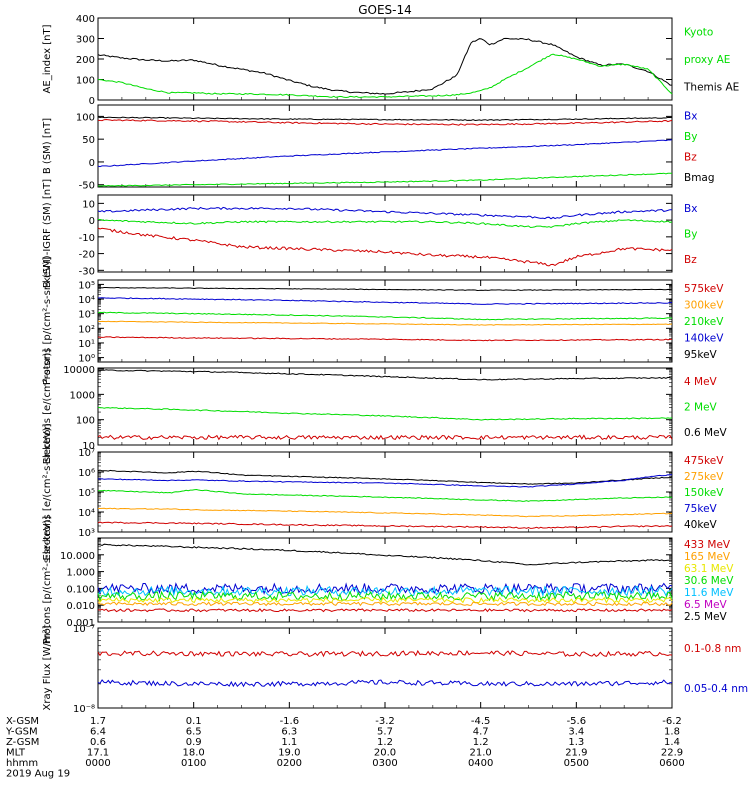 The image size is (750, 804). Describe the element at coordinates (88, 204) in the screenshot. I see `ytick-label-bigrf-4: 10` at that location.